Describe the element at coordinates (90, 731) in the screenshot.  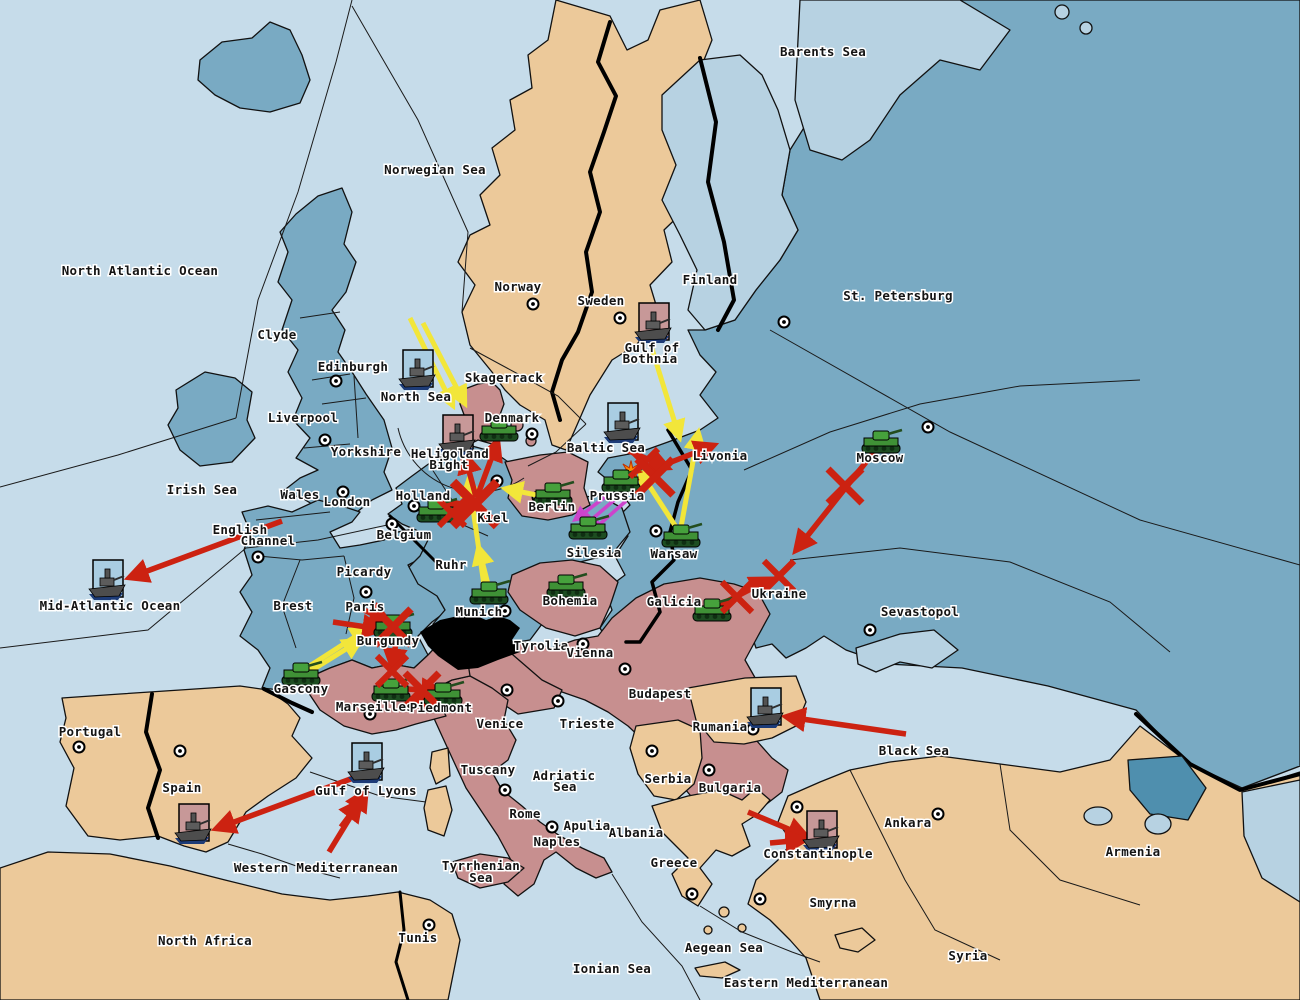
I see `province-label: Portugal` at that location.